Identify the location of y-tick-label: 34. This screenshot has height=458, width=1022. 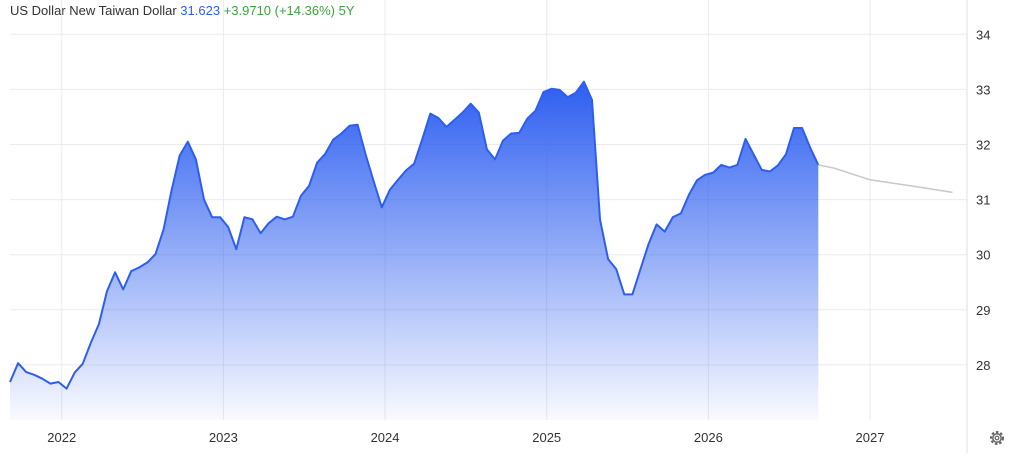
(983, 34).